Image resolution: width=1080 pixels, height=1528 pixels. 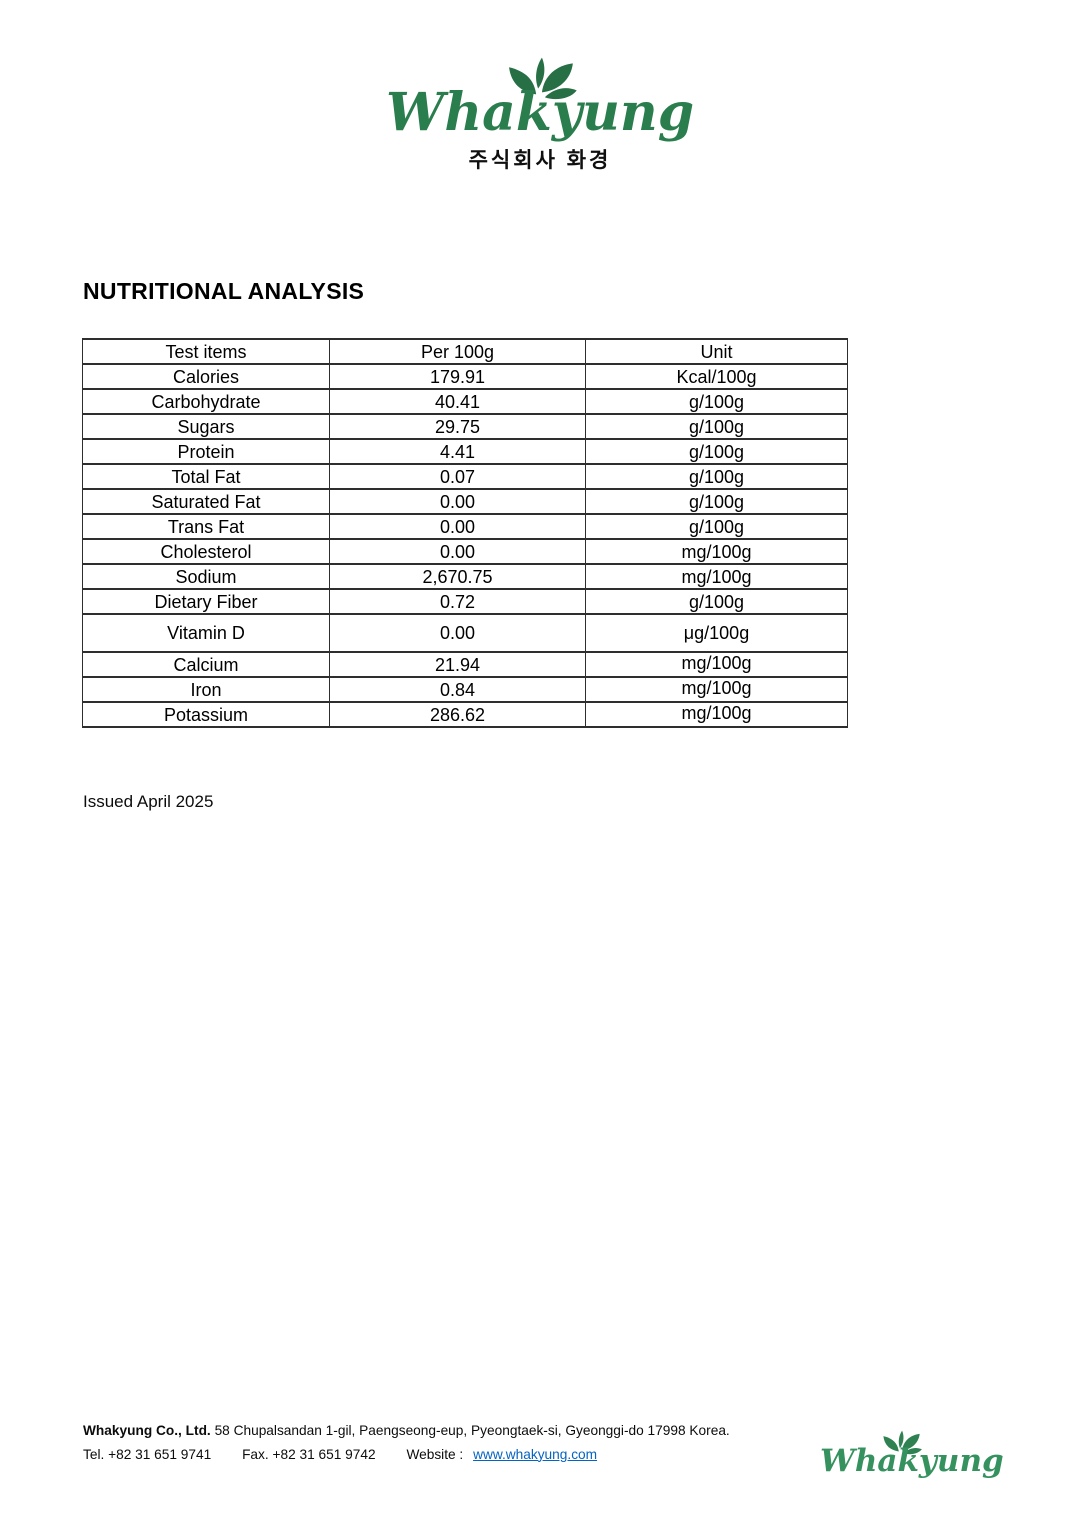 I want to click on cell-test-item: Carbohydrate, so click(x=206, y=401).